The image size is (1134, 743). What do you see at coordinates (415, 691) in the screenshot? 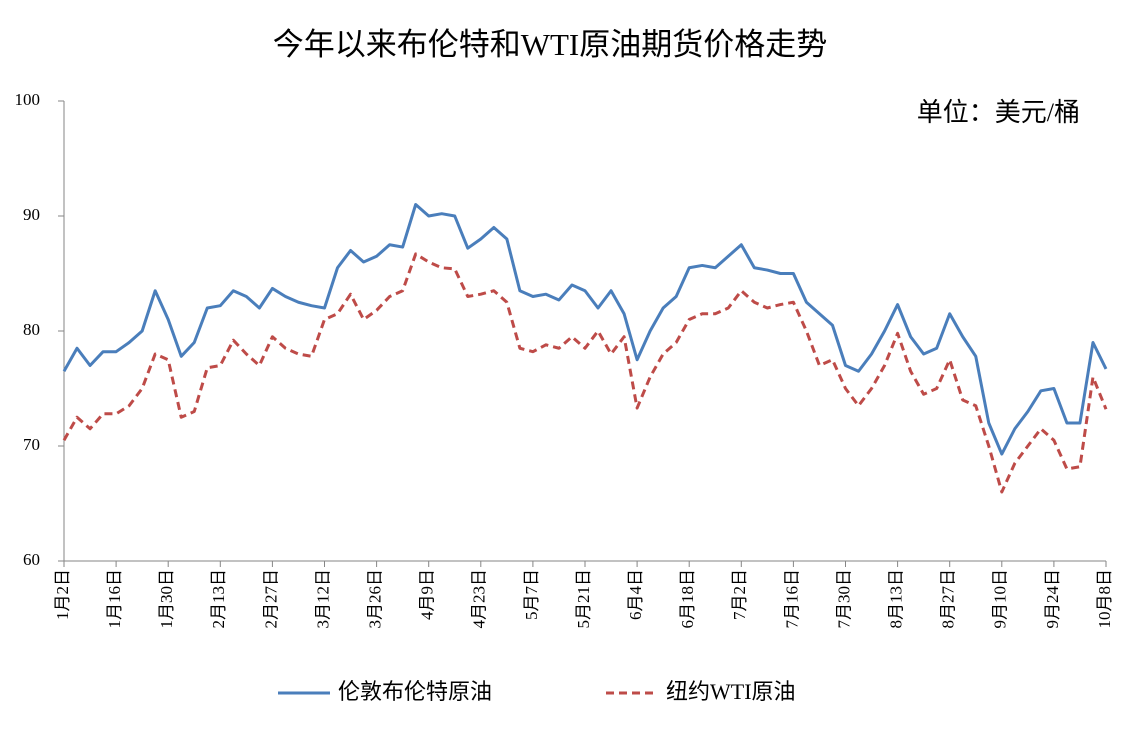
I see `legend-label: 伦敦布伦特原油` at bounding box center [415, 691].